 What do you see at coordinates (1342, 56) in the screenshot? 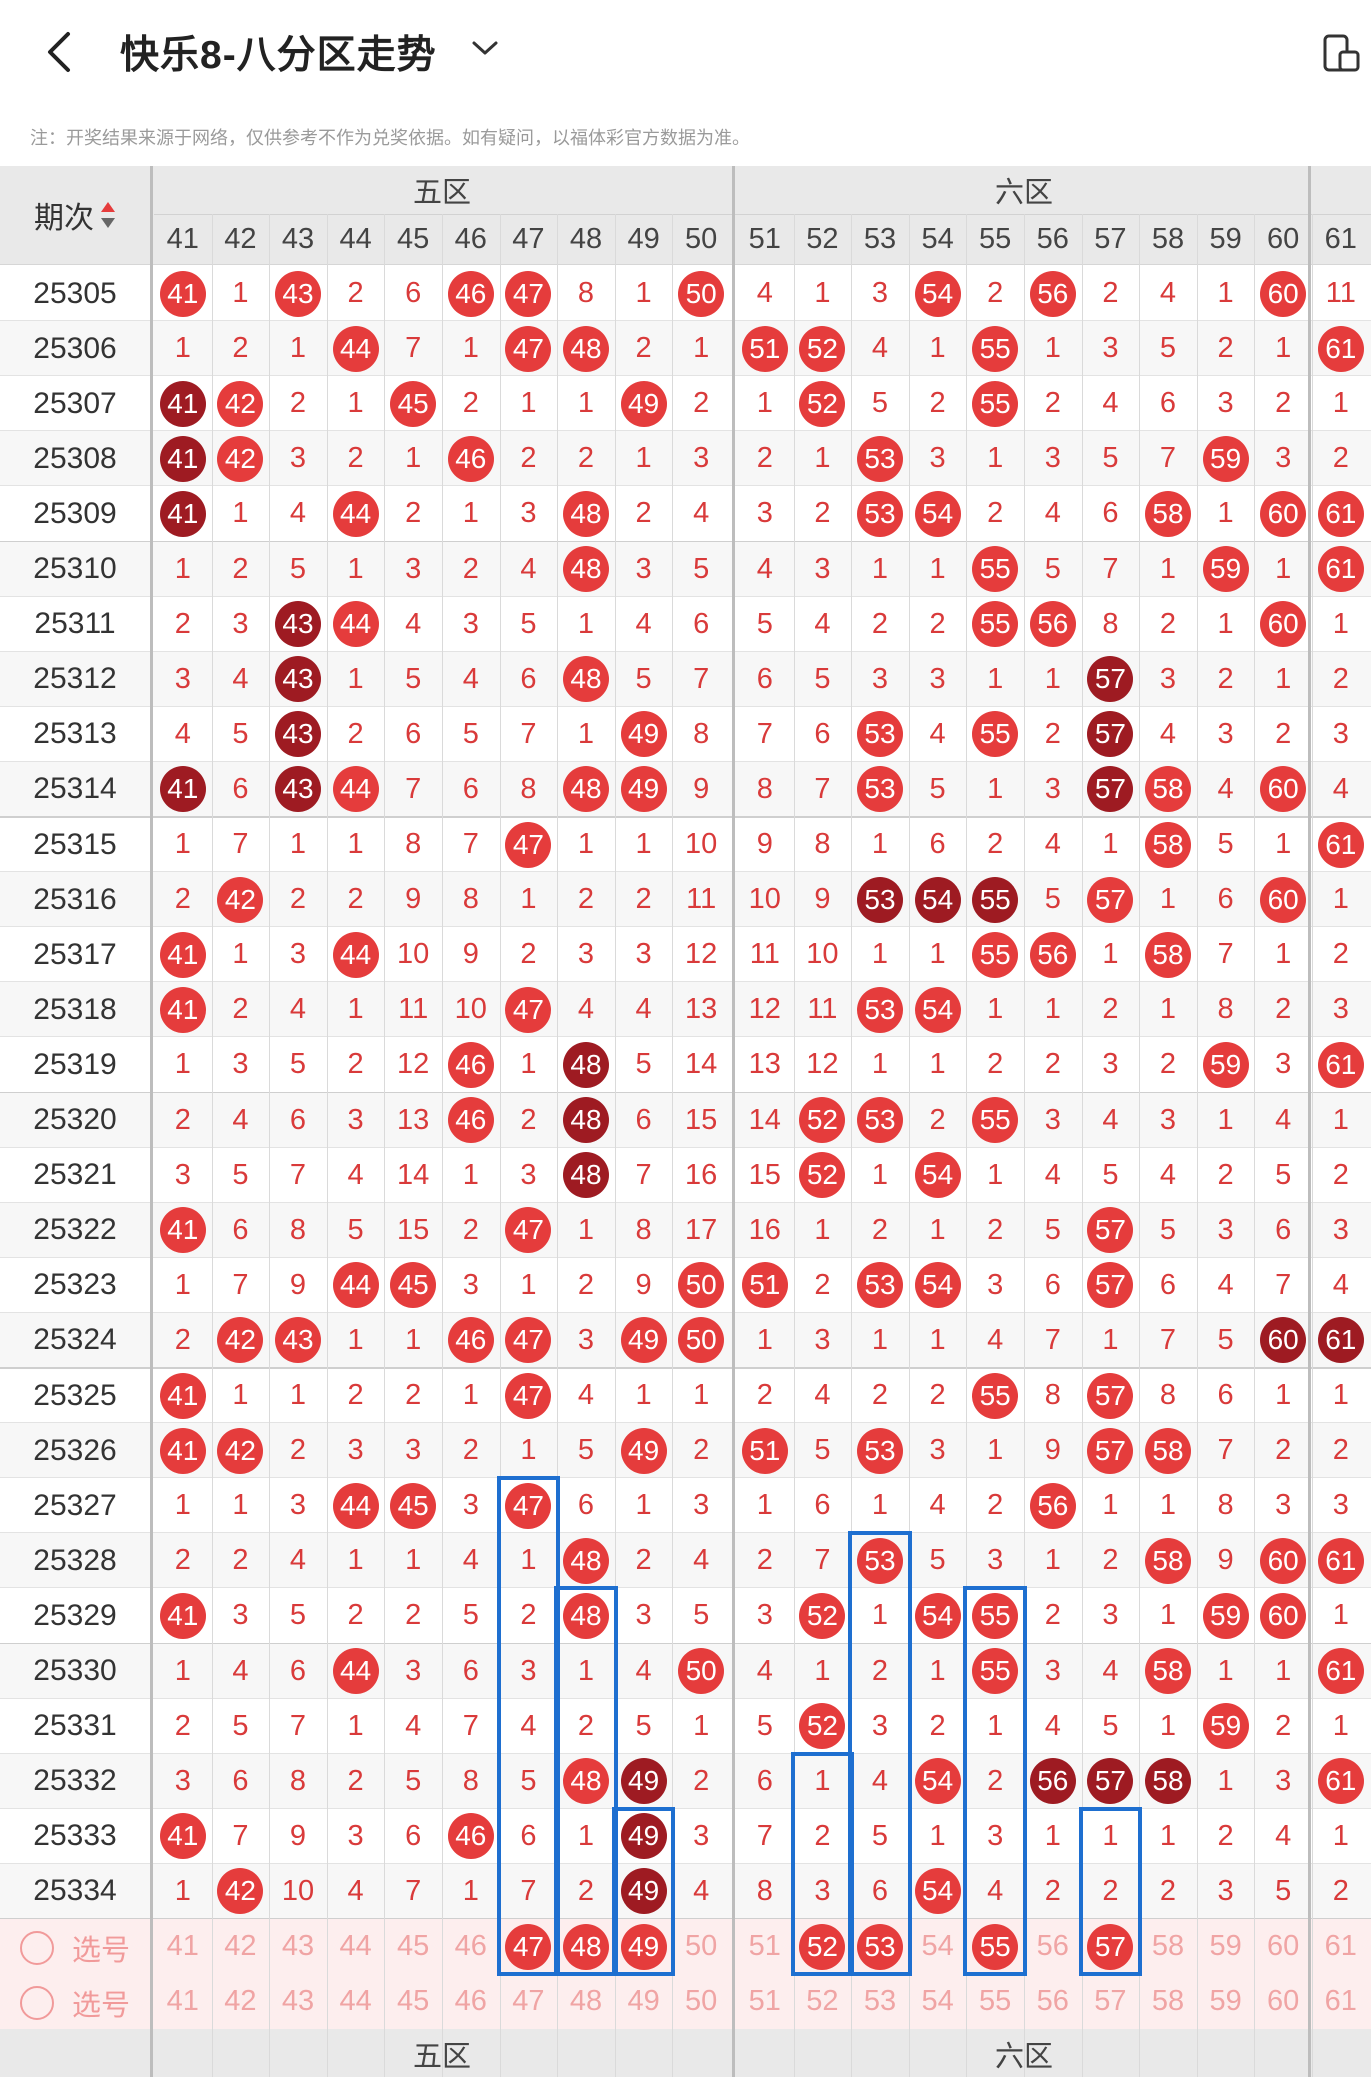
I see `device-toggle-button` at bounding box center [1342, 56].